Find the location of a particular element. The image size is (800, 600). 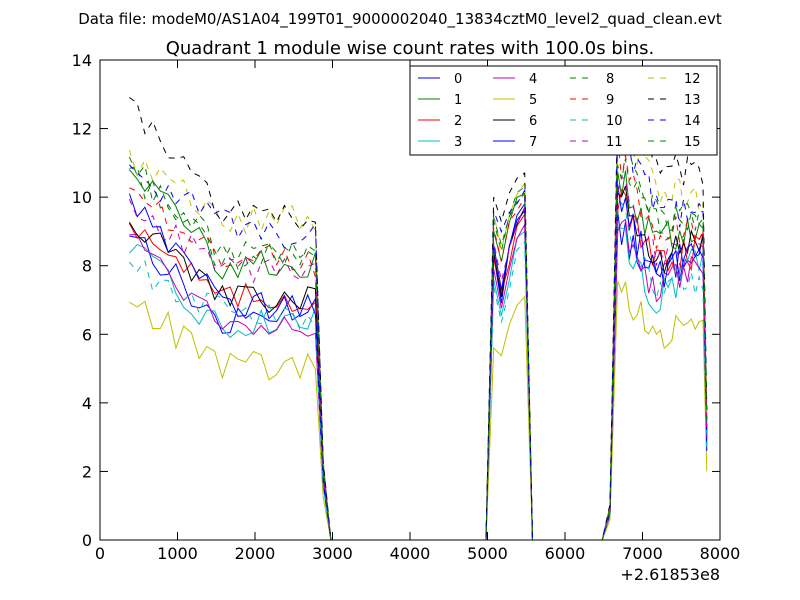

y-tick-label: 4 is located at coordinates (87, 403).